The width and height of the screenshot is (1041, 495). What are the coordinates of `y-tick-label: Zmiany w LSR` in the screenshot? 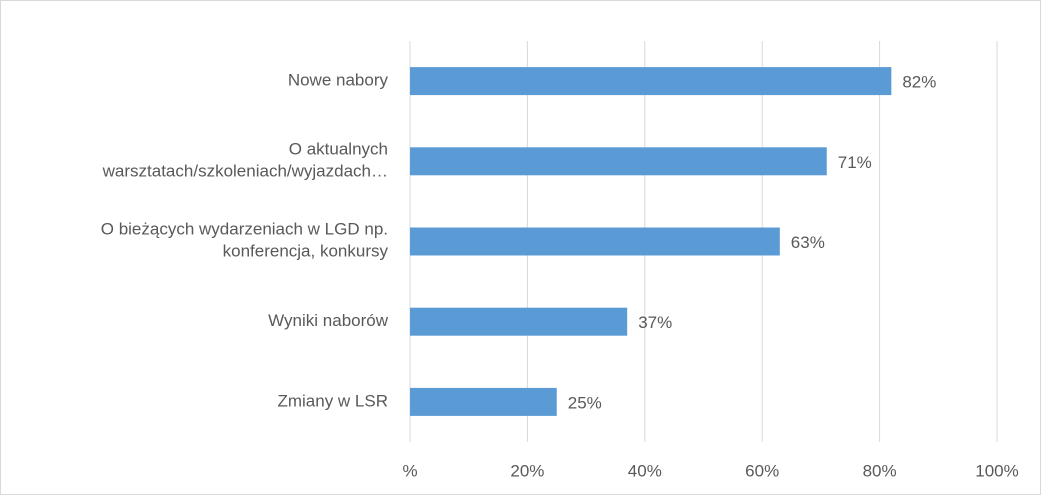 It's located at (332, 400).